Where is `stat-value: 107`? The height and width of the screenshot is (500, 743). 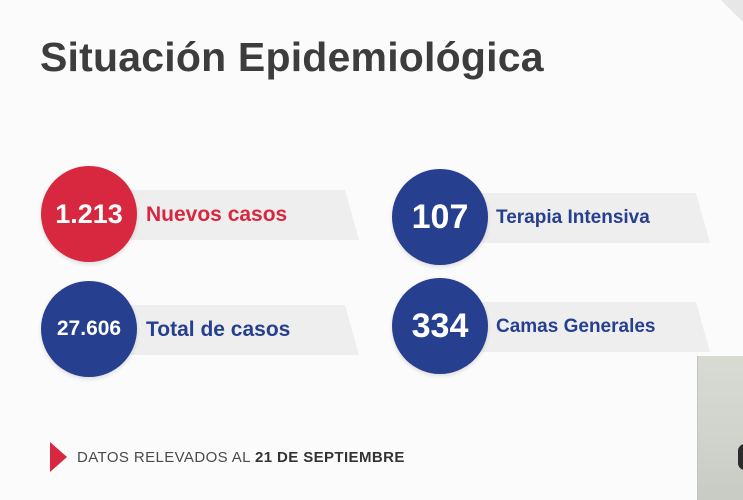 stat-value: 107 is located at coordinates (440, 216).